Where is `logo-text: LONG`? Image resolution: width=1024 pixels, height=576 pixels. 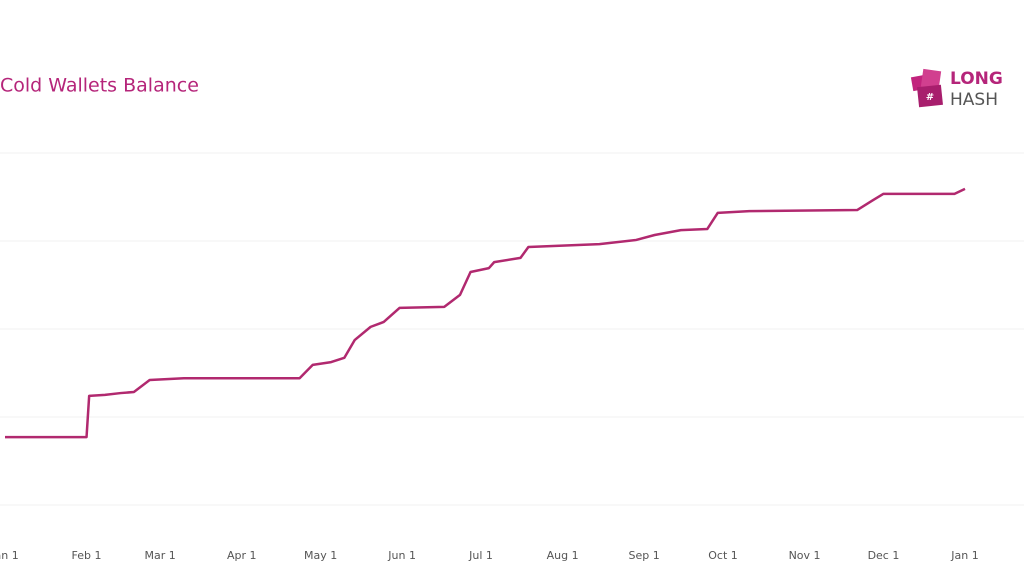
logo-text: LONG is located at coordinates (976, 79).